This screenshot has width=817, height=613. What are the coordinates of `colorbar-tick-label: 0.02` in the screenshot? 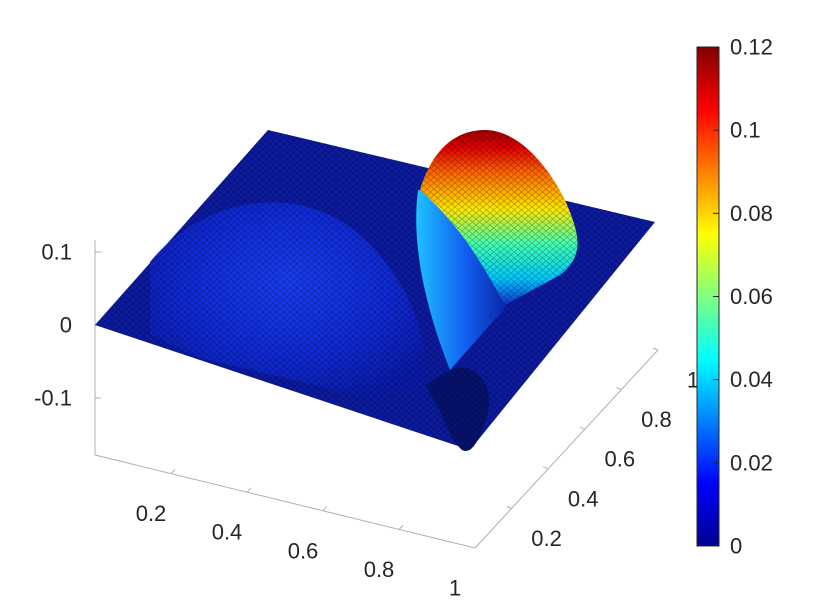 It's located at (751, 462).